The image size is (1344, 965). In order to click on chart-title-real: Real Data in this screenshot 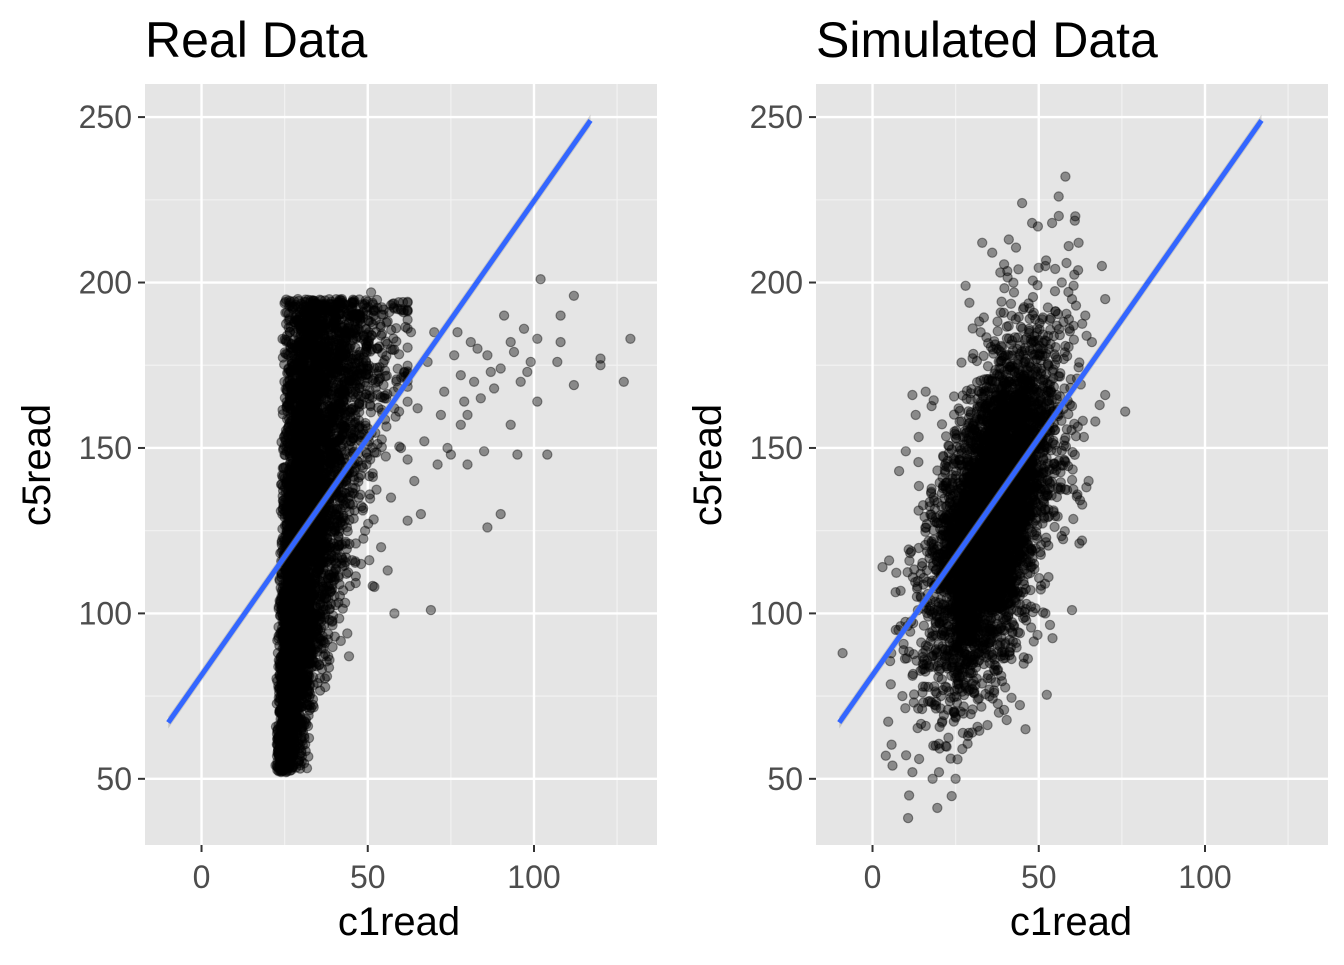, I will do `click(256, 40)`.